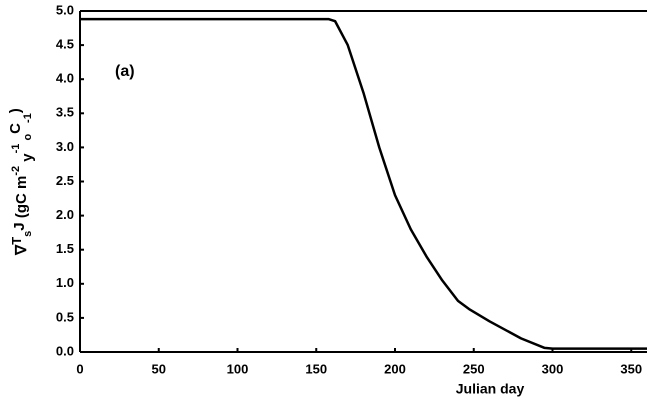  What do you see at coordinates (28, 139) in the screenshot?
I see `y-axis-label-part: o` at bounding box center [28, 139].